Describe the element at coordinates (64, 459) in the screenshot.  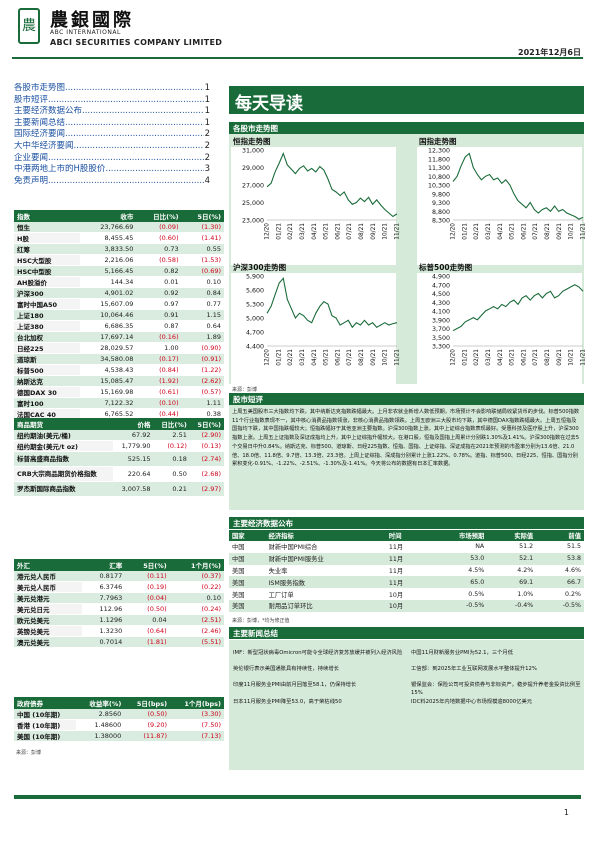
I see `row-label: 标普高盛商品指数` at that location.